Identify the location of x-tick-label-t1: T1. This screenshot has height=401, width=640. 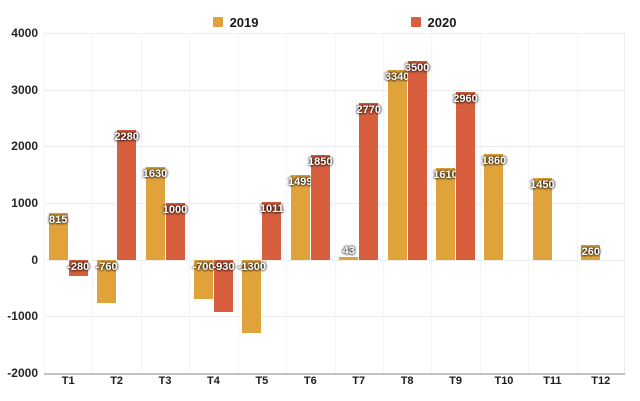
(68, 381).